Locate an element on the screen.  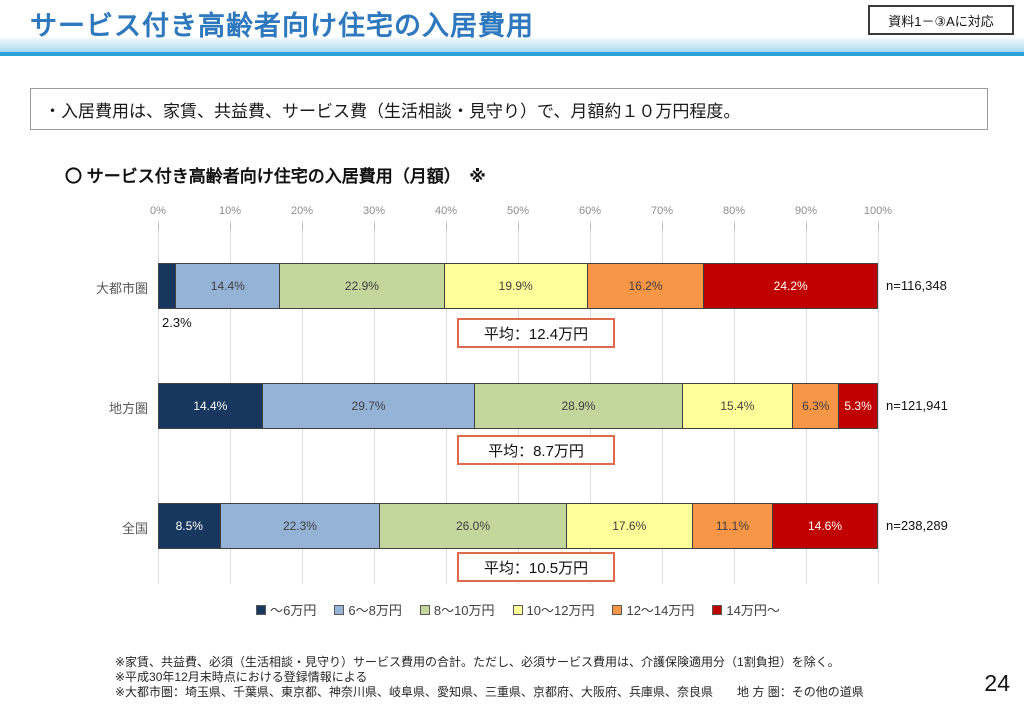
segment-label: 11.1% is located at coordinates (732, 526).